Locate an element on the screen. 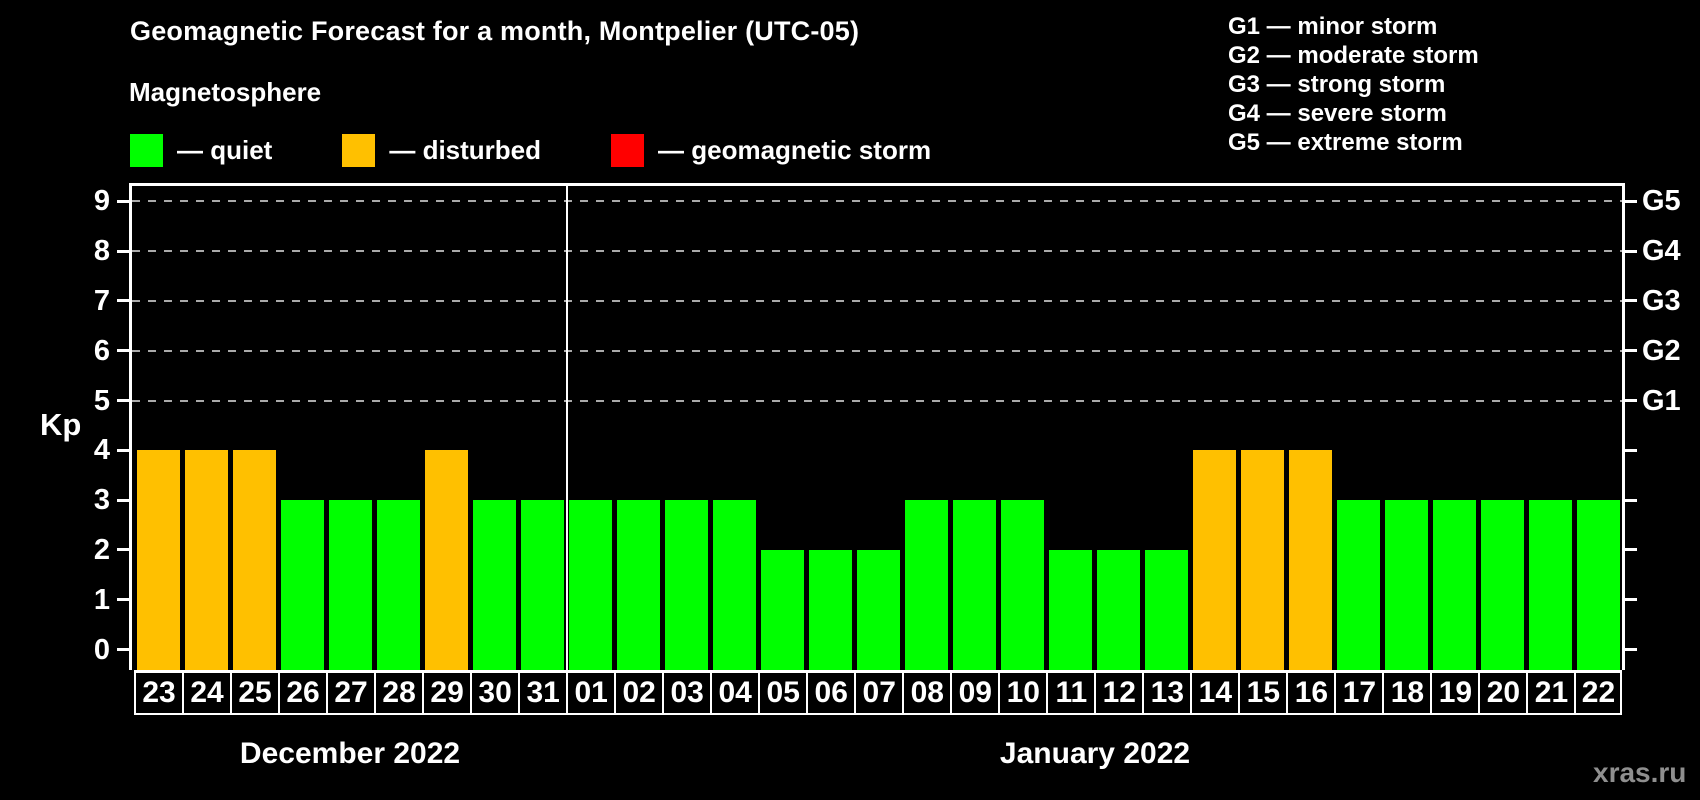 The height and width of the screenshot is (800, 1700). legend-label-storm: — geomagnetic storm is located at coordinates (795, 150).